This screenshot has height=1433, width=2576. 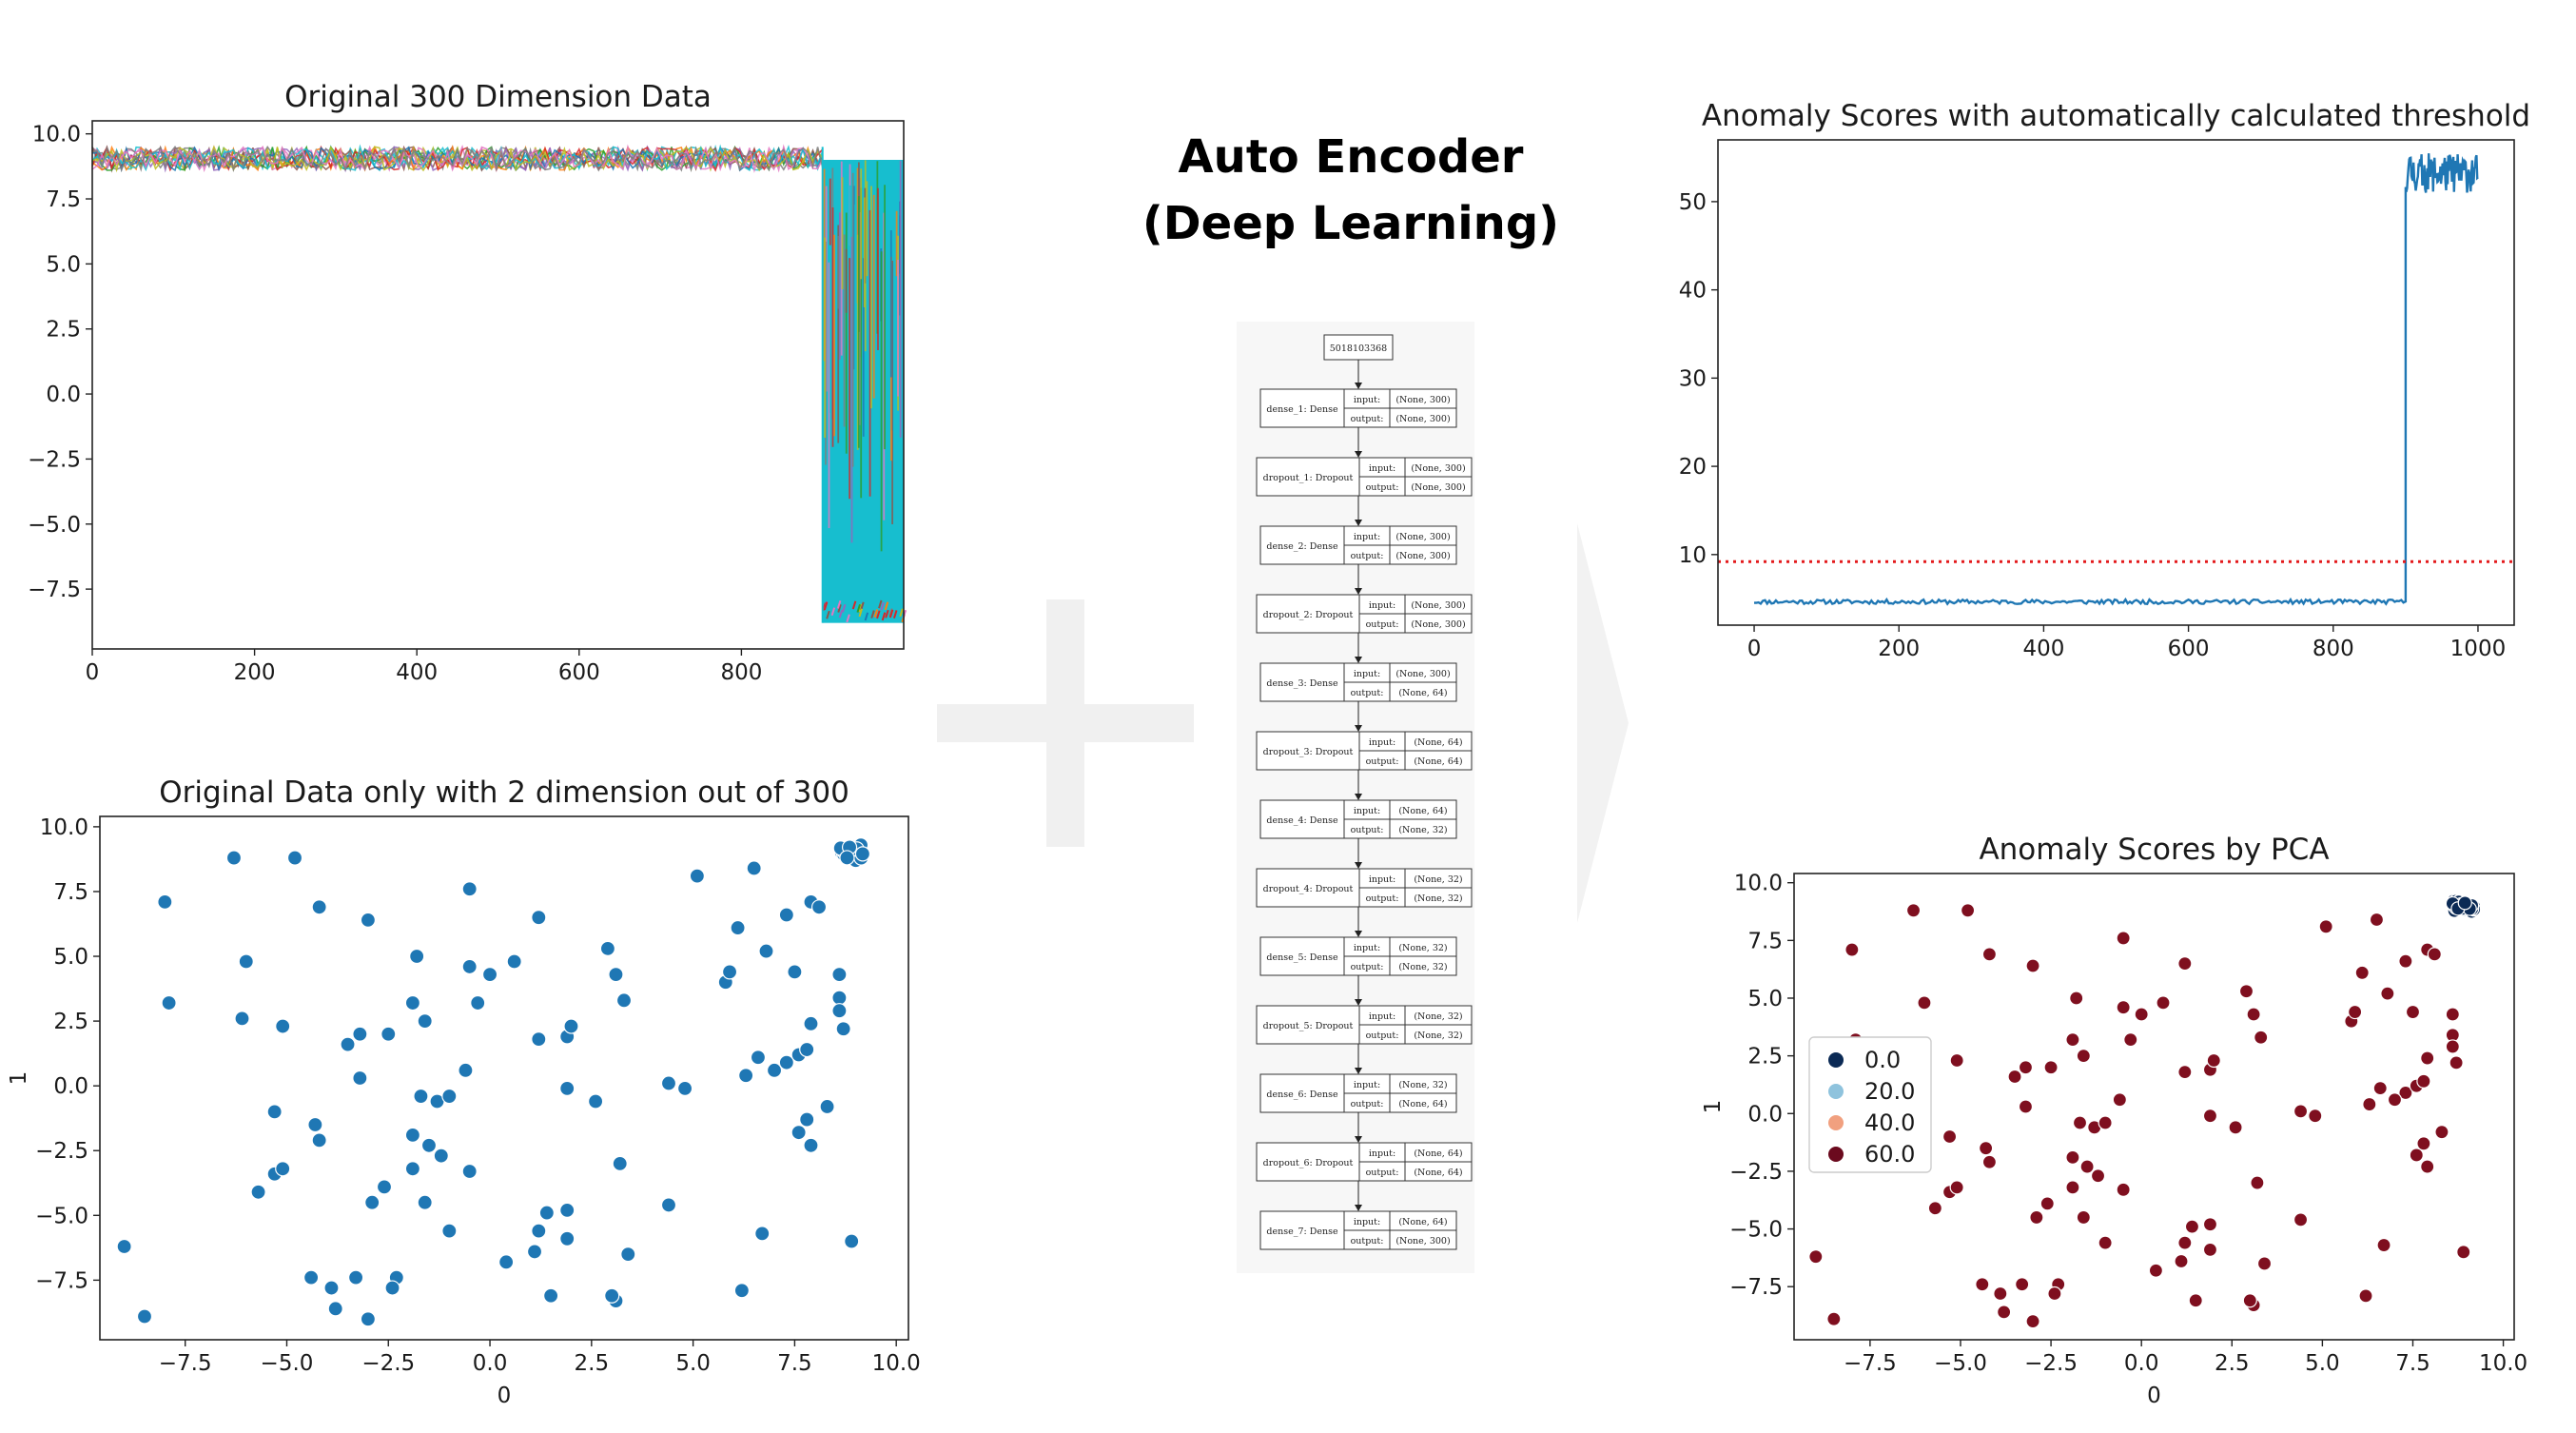 What do you see at coordinates (1302, 410) in the screenshot?
I see `layer-name: dense_1: Dense` at bounding box center [1302, 410].